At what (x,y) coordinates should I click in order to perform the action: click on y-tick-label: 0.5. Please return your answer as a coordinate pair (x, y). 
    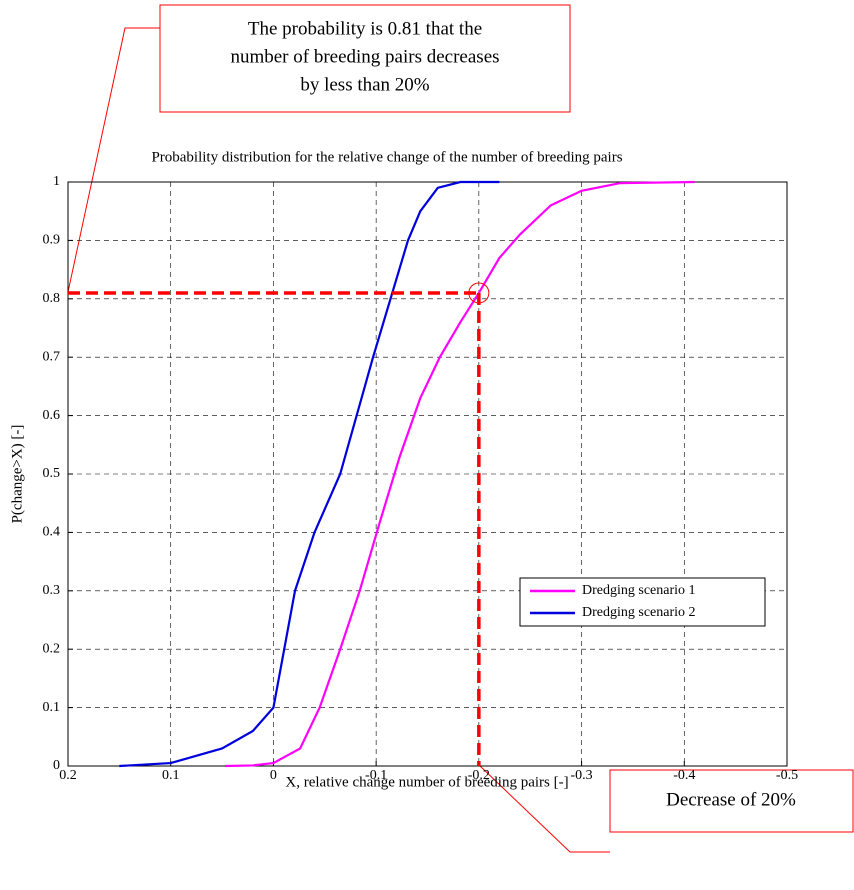
    Looking at the image, I should click on (52, 473).